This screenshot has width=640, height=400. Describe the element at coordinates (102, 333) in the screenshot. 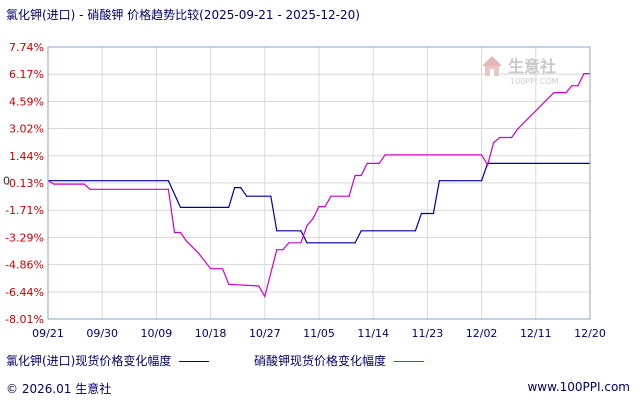

I see `x-tick-label: 09/30` at that location.